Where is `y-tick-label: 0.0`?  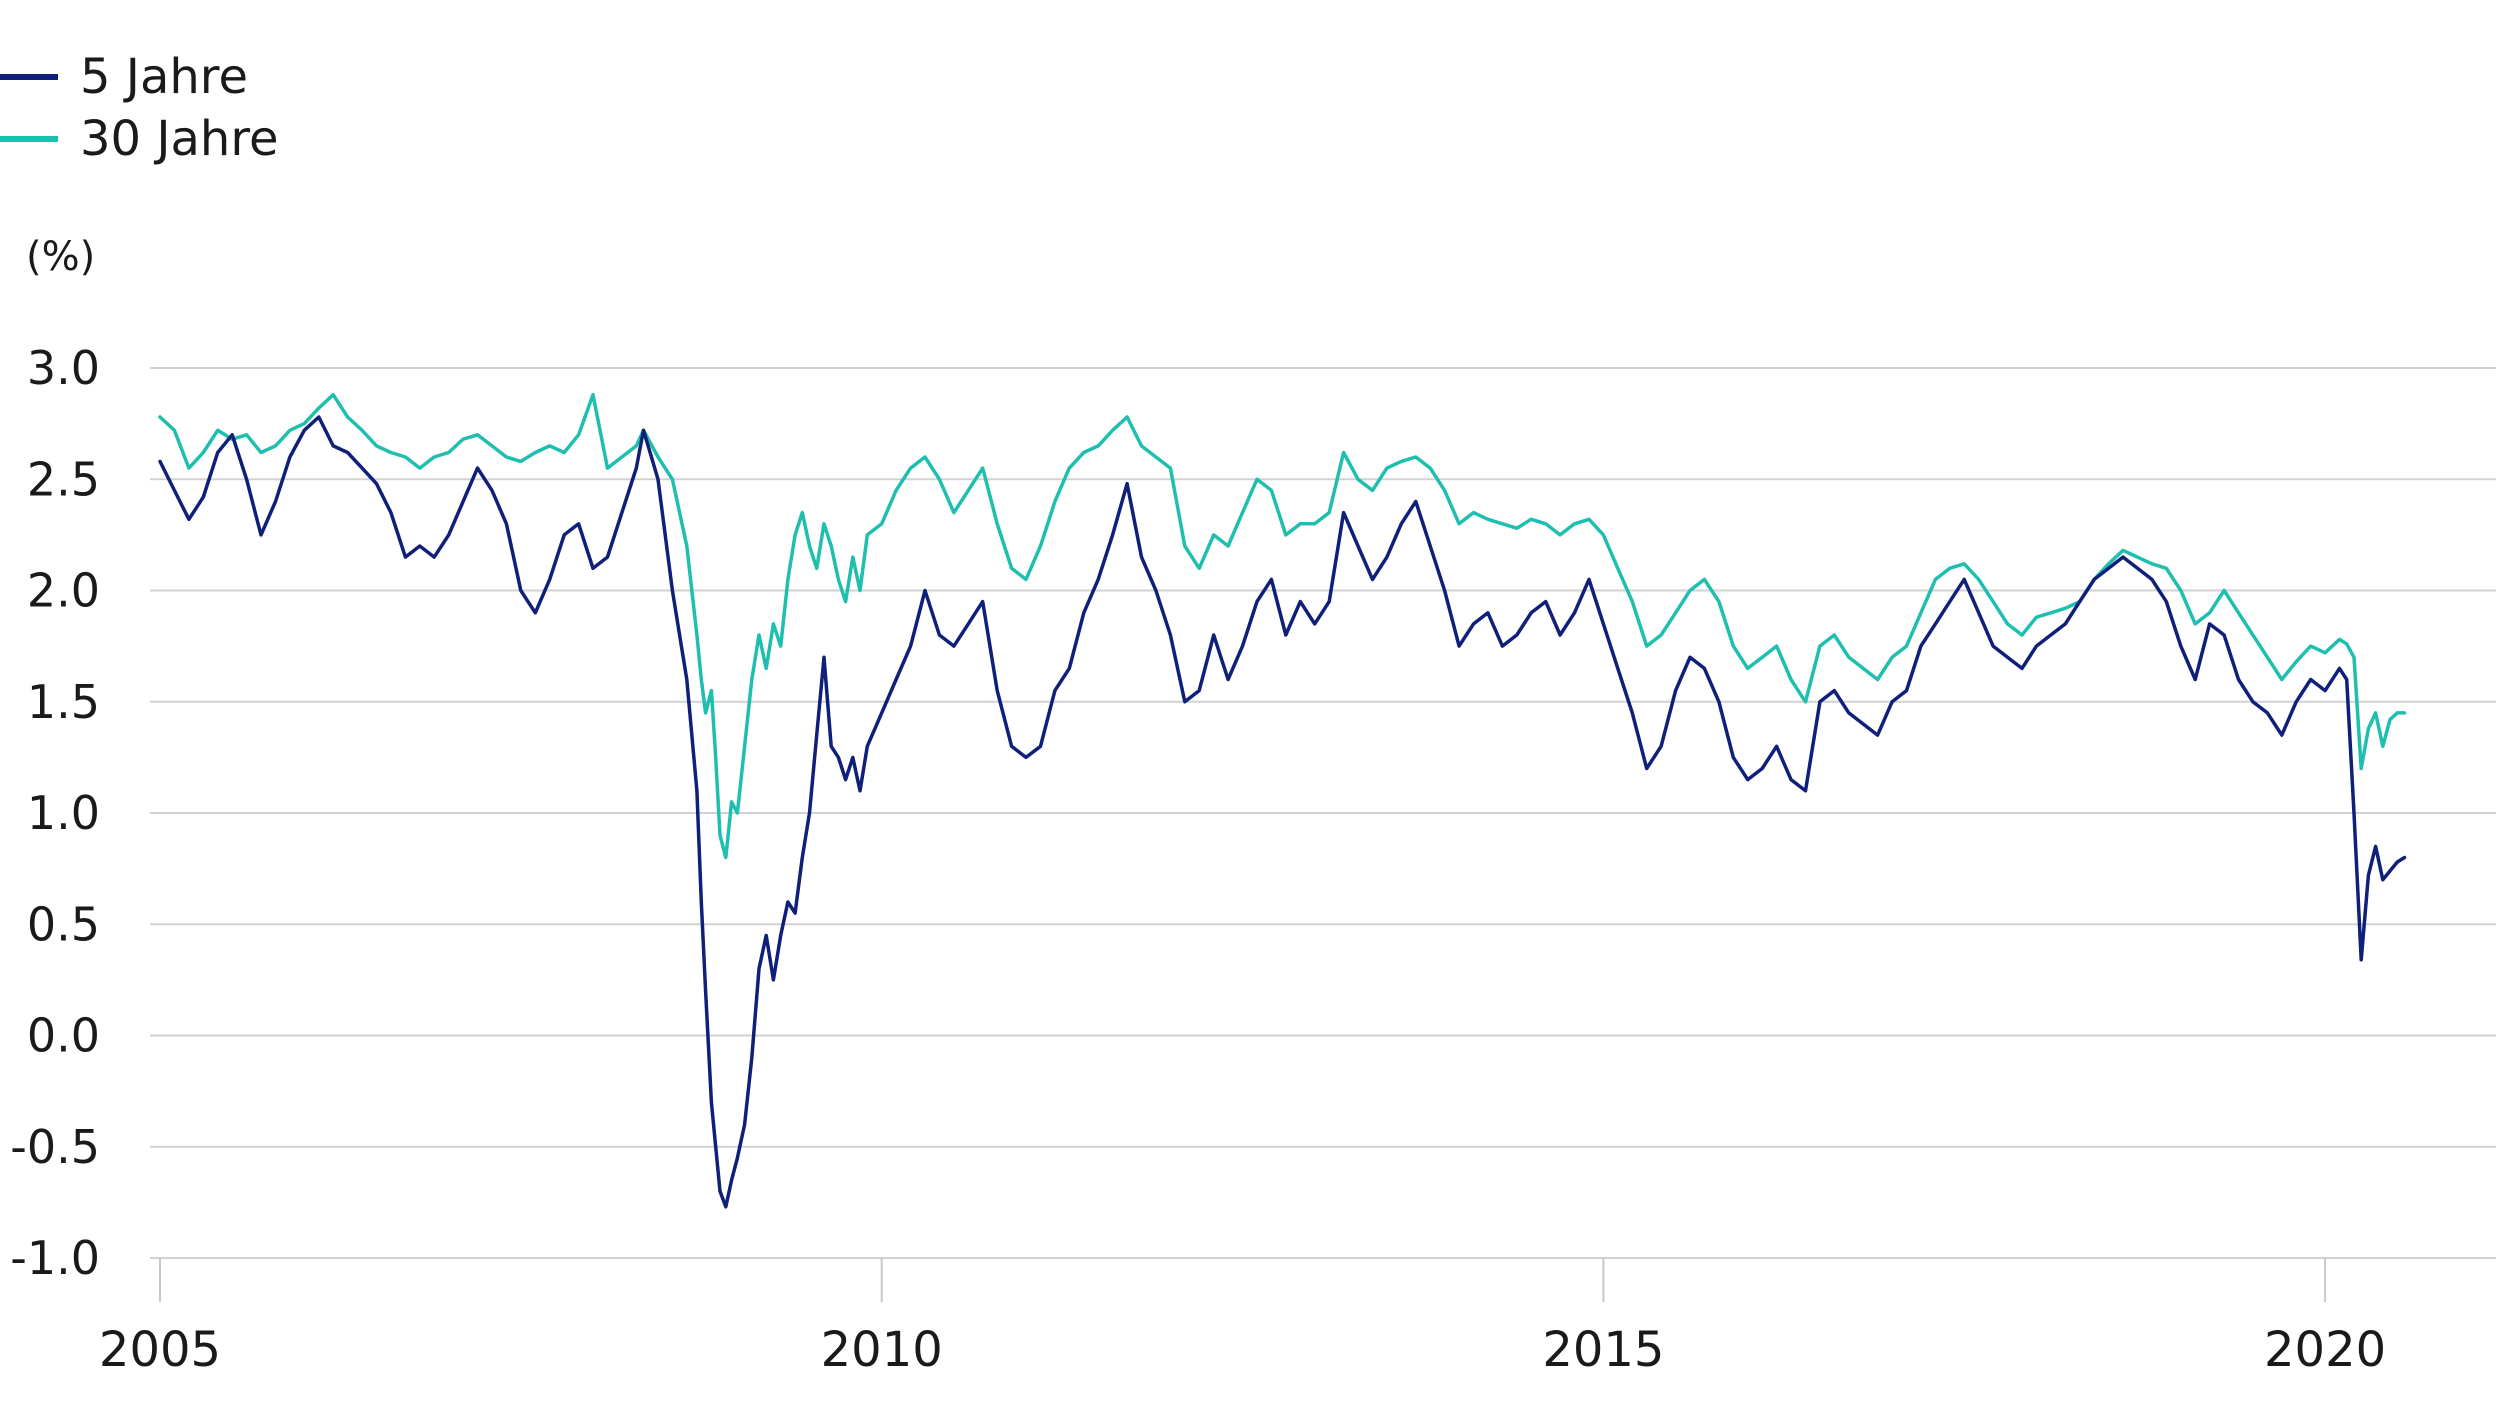 y-tick-label: 0.0 is located at coordinates (63, 1036).